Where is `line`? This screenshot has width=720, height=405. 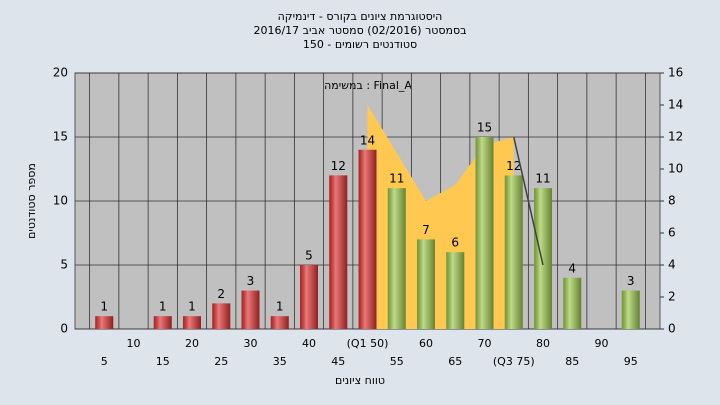
line is located at coordinates (528, 201).